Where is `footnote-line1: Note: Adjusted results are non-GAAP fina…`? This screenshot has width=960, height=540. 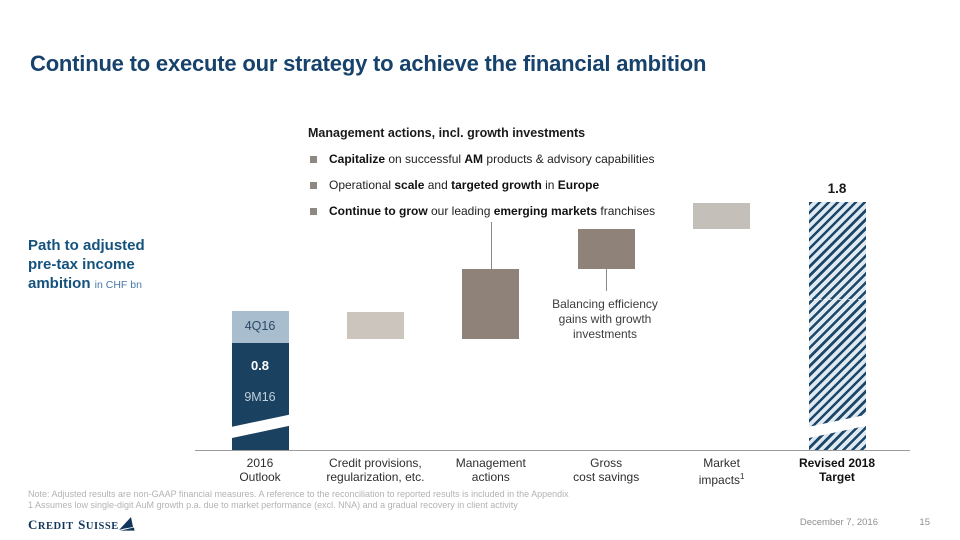 footnote-line1: Note: Adjusted results are non-GAAP fina… is located at coordinates (298, 494).